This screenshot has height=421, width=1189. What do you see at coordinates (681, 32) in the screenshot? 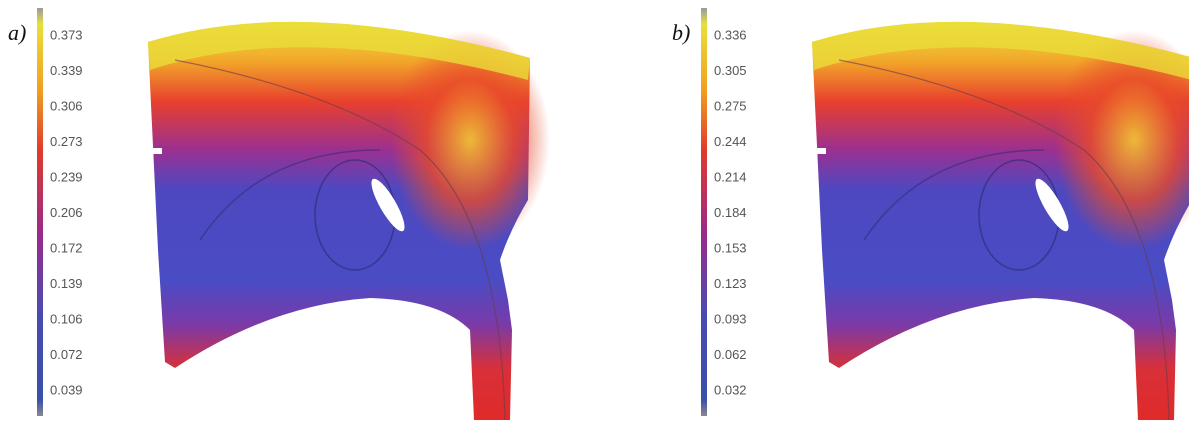
I see `panel-label: b)` at bounding box center [681, 32].